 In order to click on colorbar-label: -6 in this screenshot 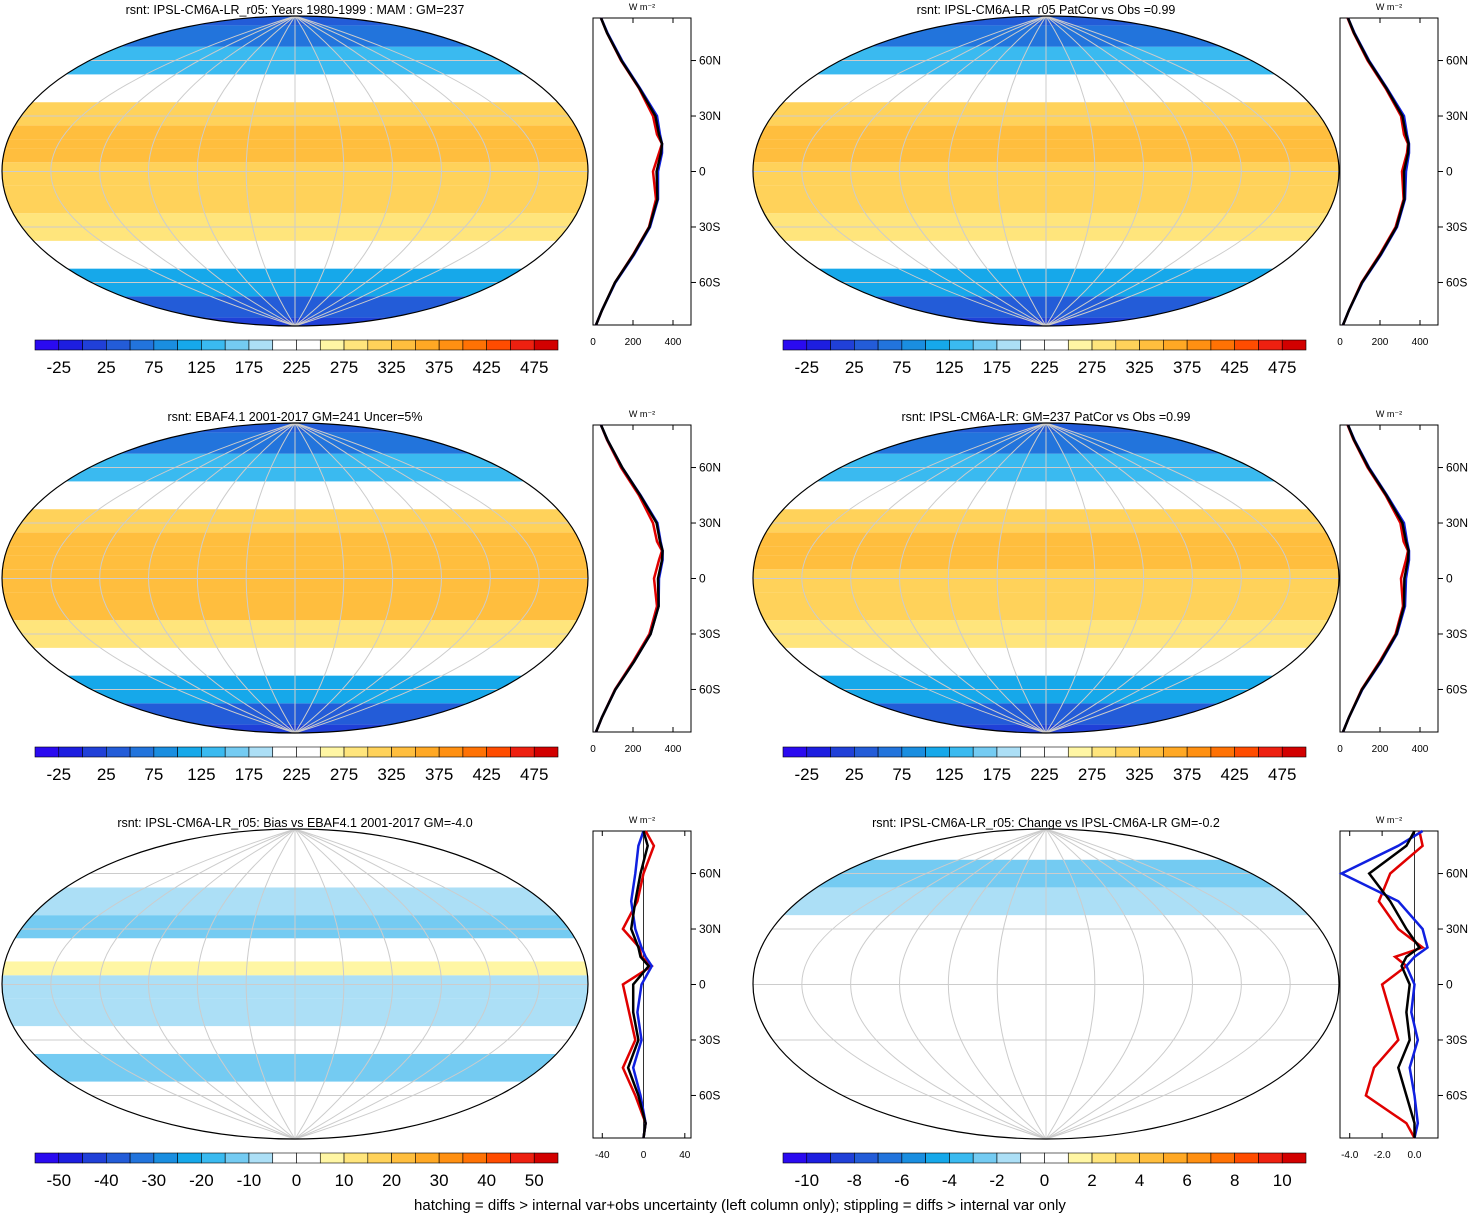, I will do `click(901, 1180)`.